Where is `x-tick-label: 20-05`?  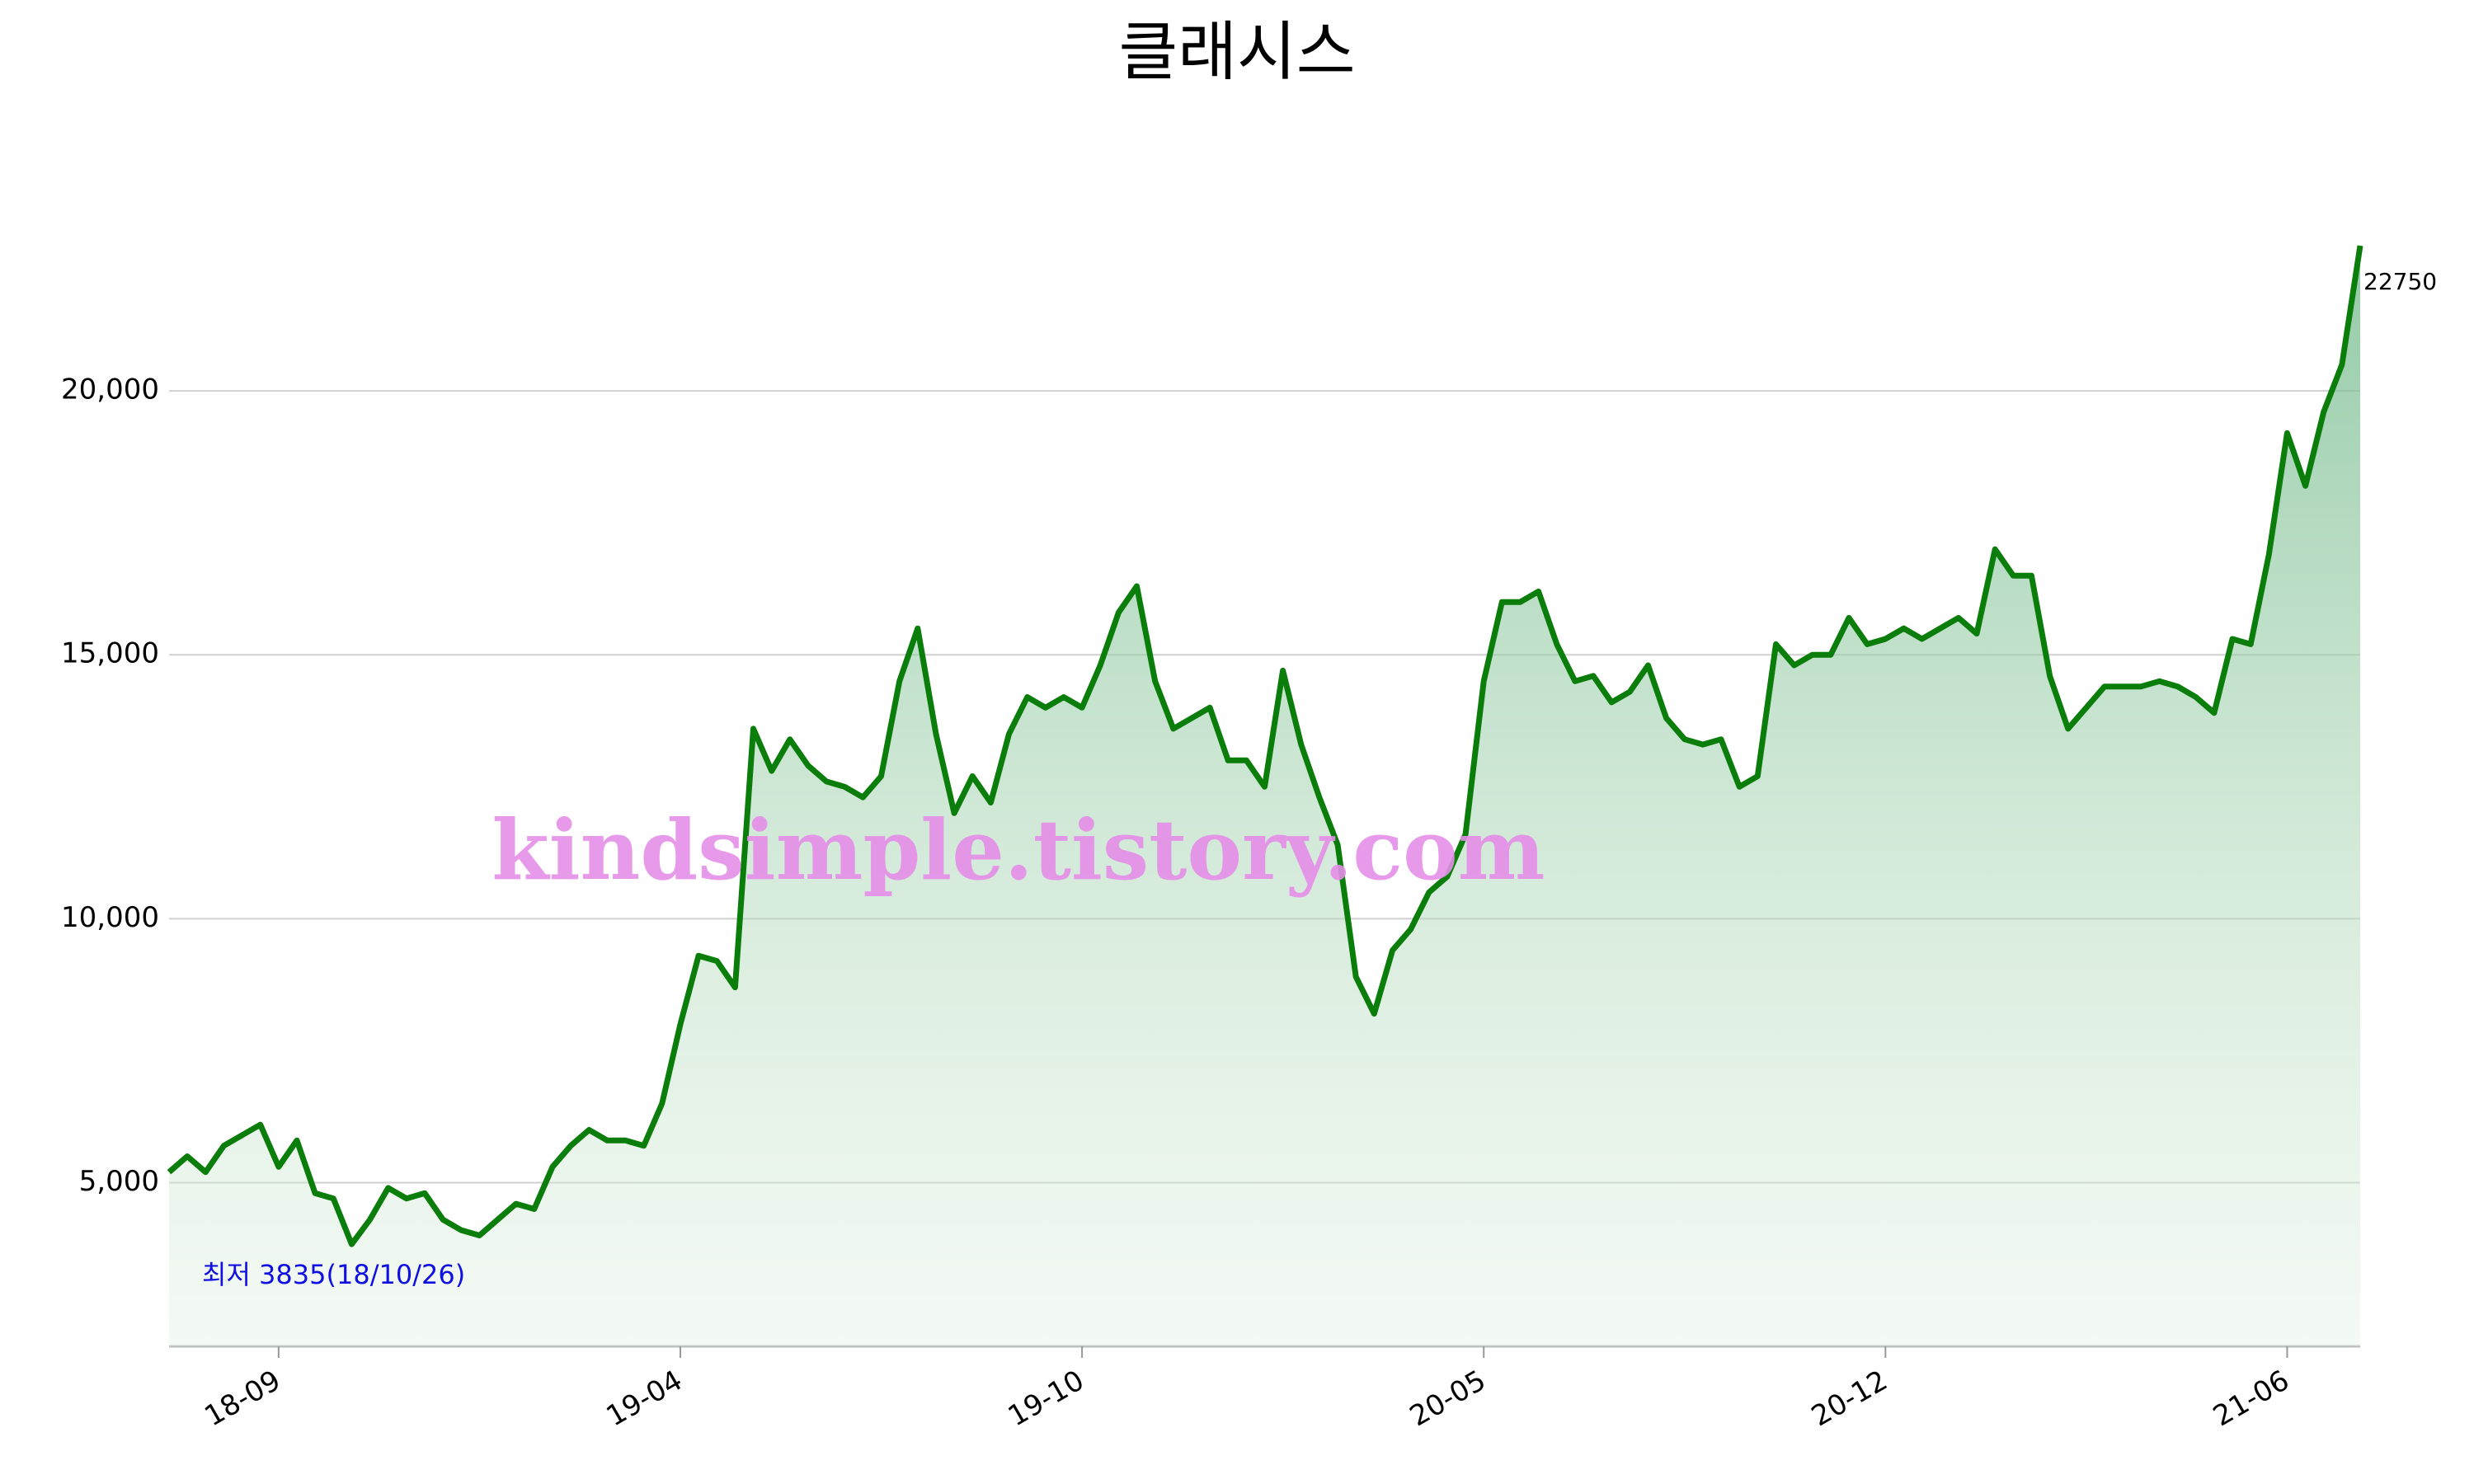
x-tick-label: 20-05 is located at coordinates (1448, 1398).